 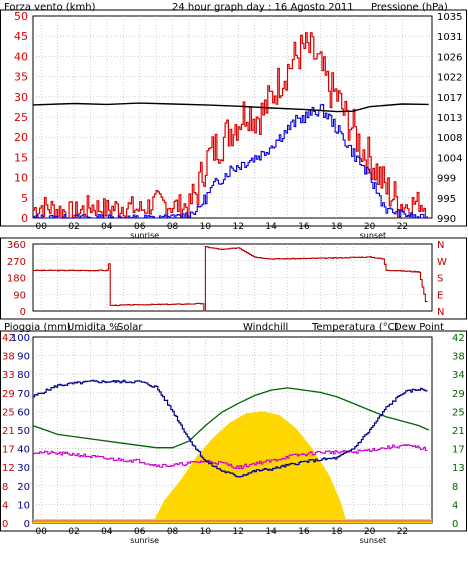 I want to click on climate-panel-hour-label-20: 20, so click(x=370, y=532).